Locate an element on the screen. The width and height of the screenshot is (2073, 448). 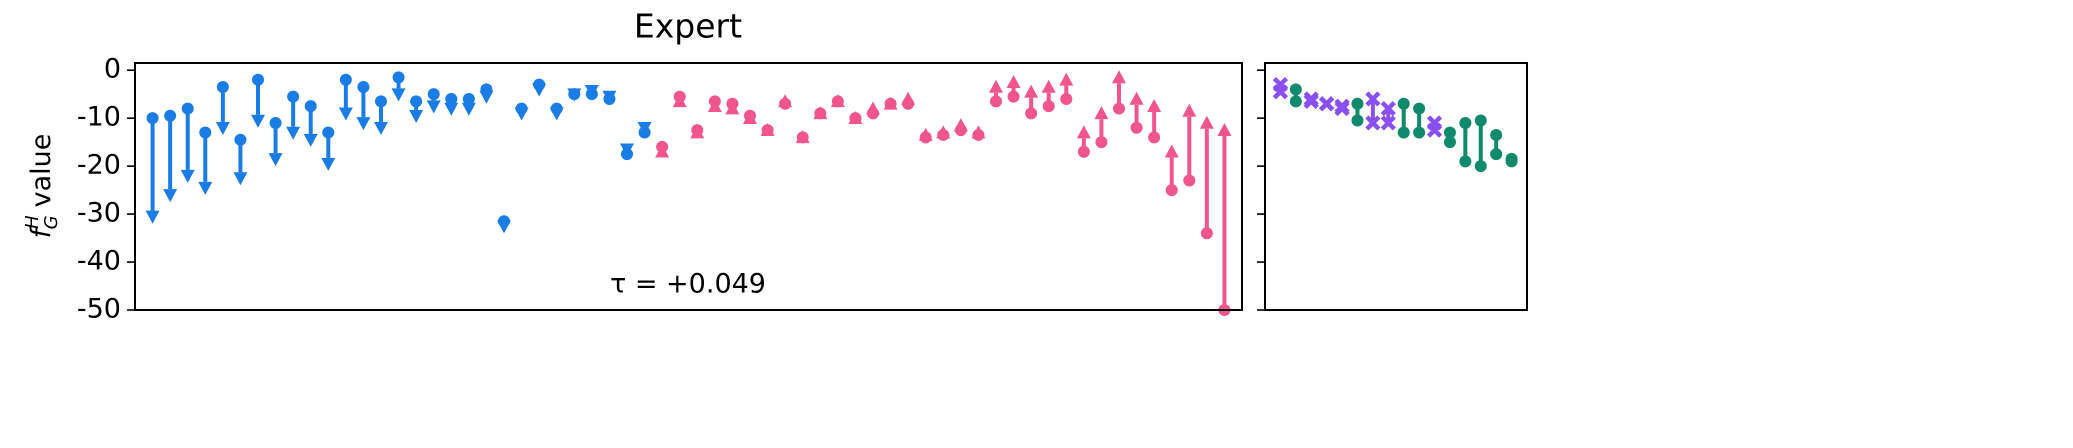
y-tick-label: -20 is located at coordinates (99, 165).